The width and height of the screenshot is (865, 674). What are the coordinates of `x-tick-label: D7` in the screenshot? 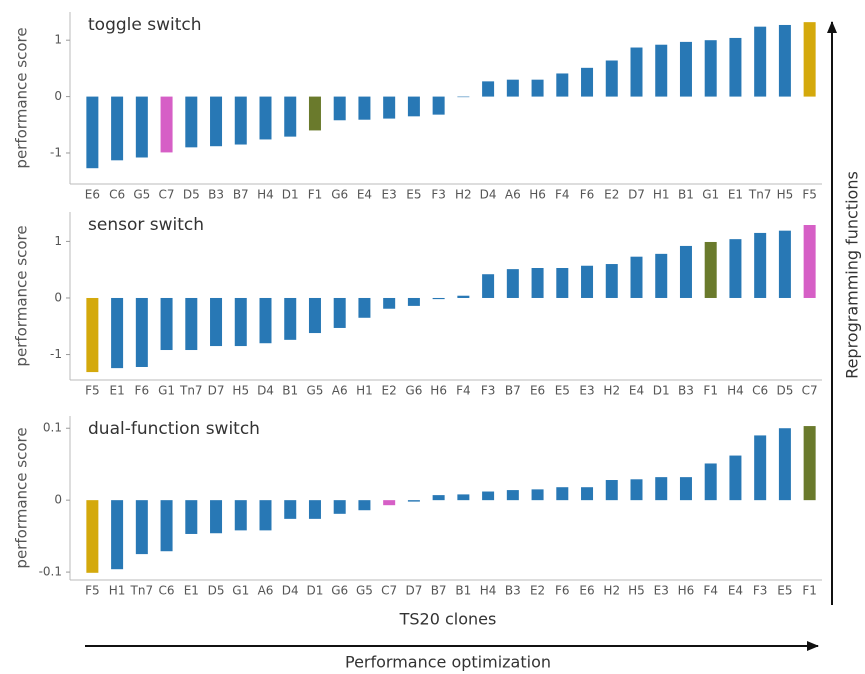 It's located at (216, 391).